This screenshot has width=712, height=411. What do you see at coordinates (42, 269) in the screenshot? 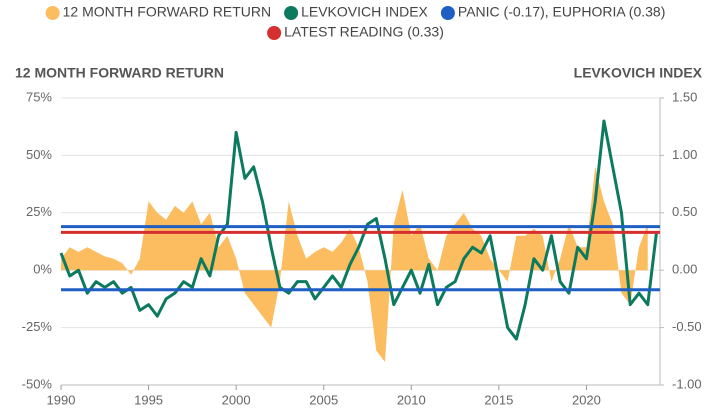
I see `y-tick-label: 0%` at bounding box center [42, 269].